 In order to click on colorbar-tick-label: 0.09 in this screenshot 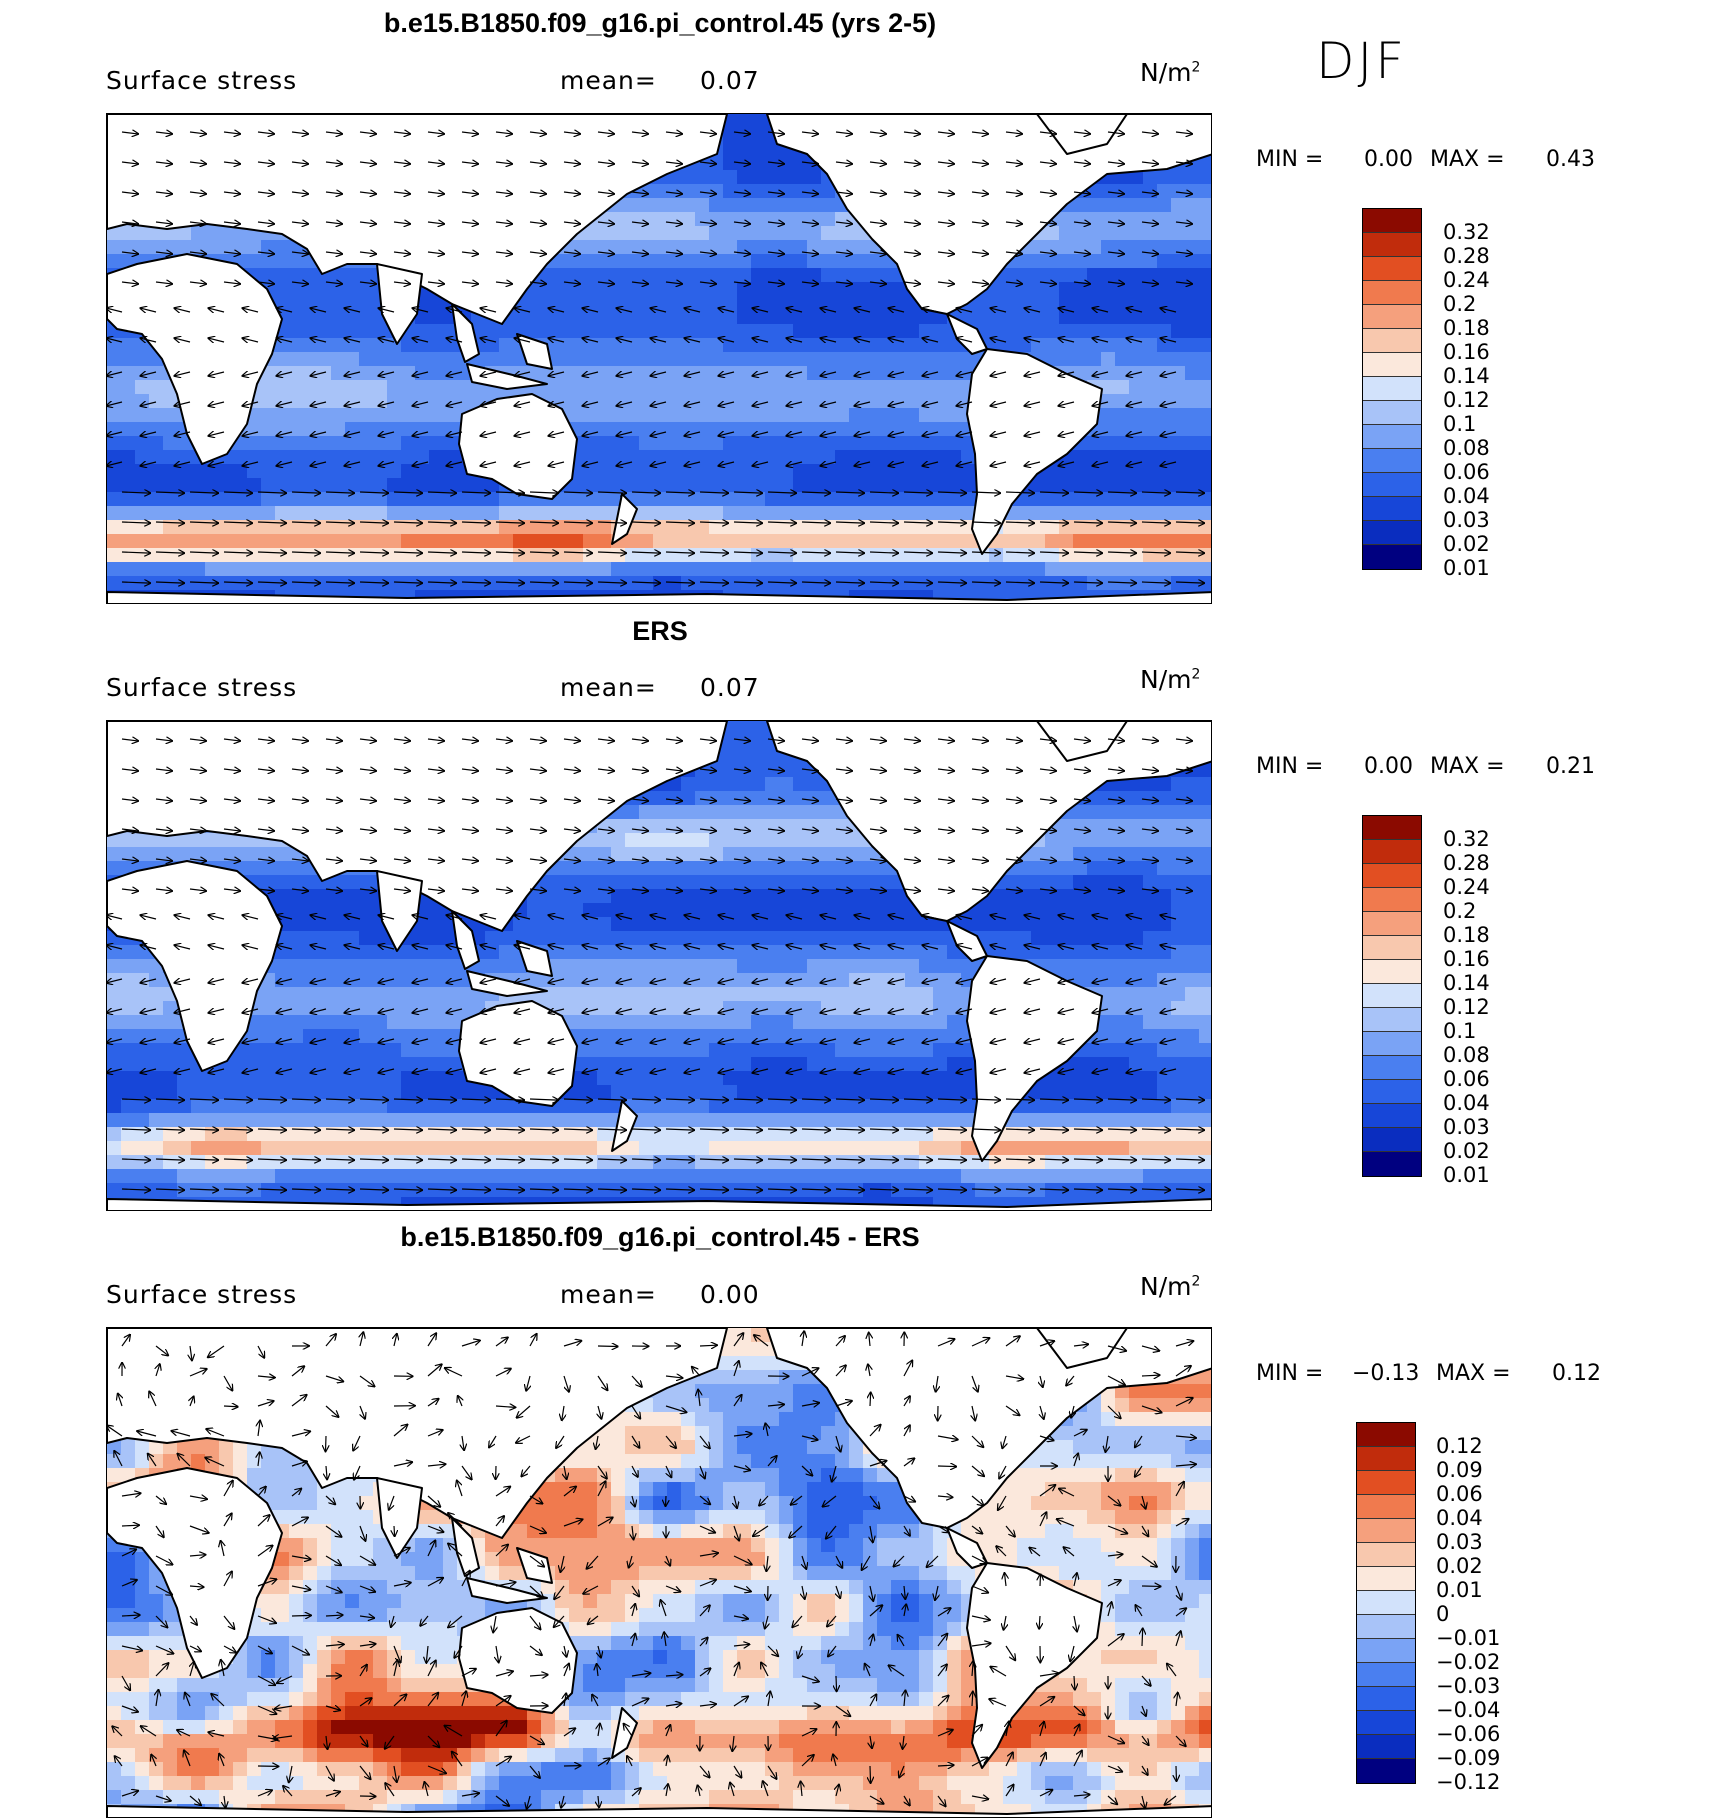, I will do `click(1468, 1470)`.